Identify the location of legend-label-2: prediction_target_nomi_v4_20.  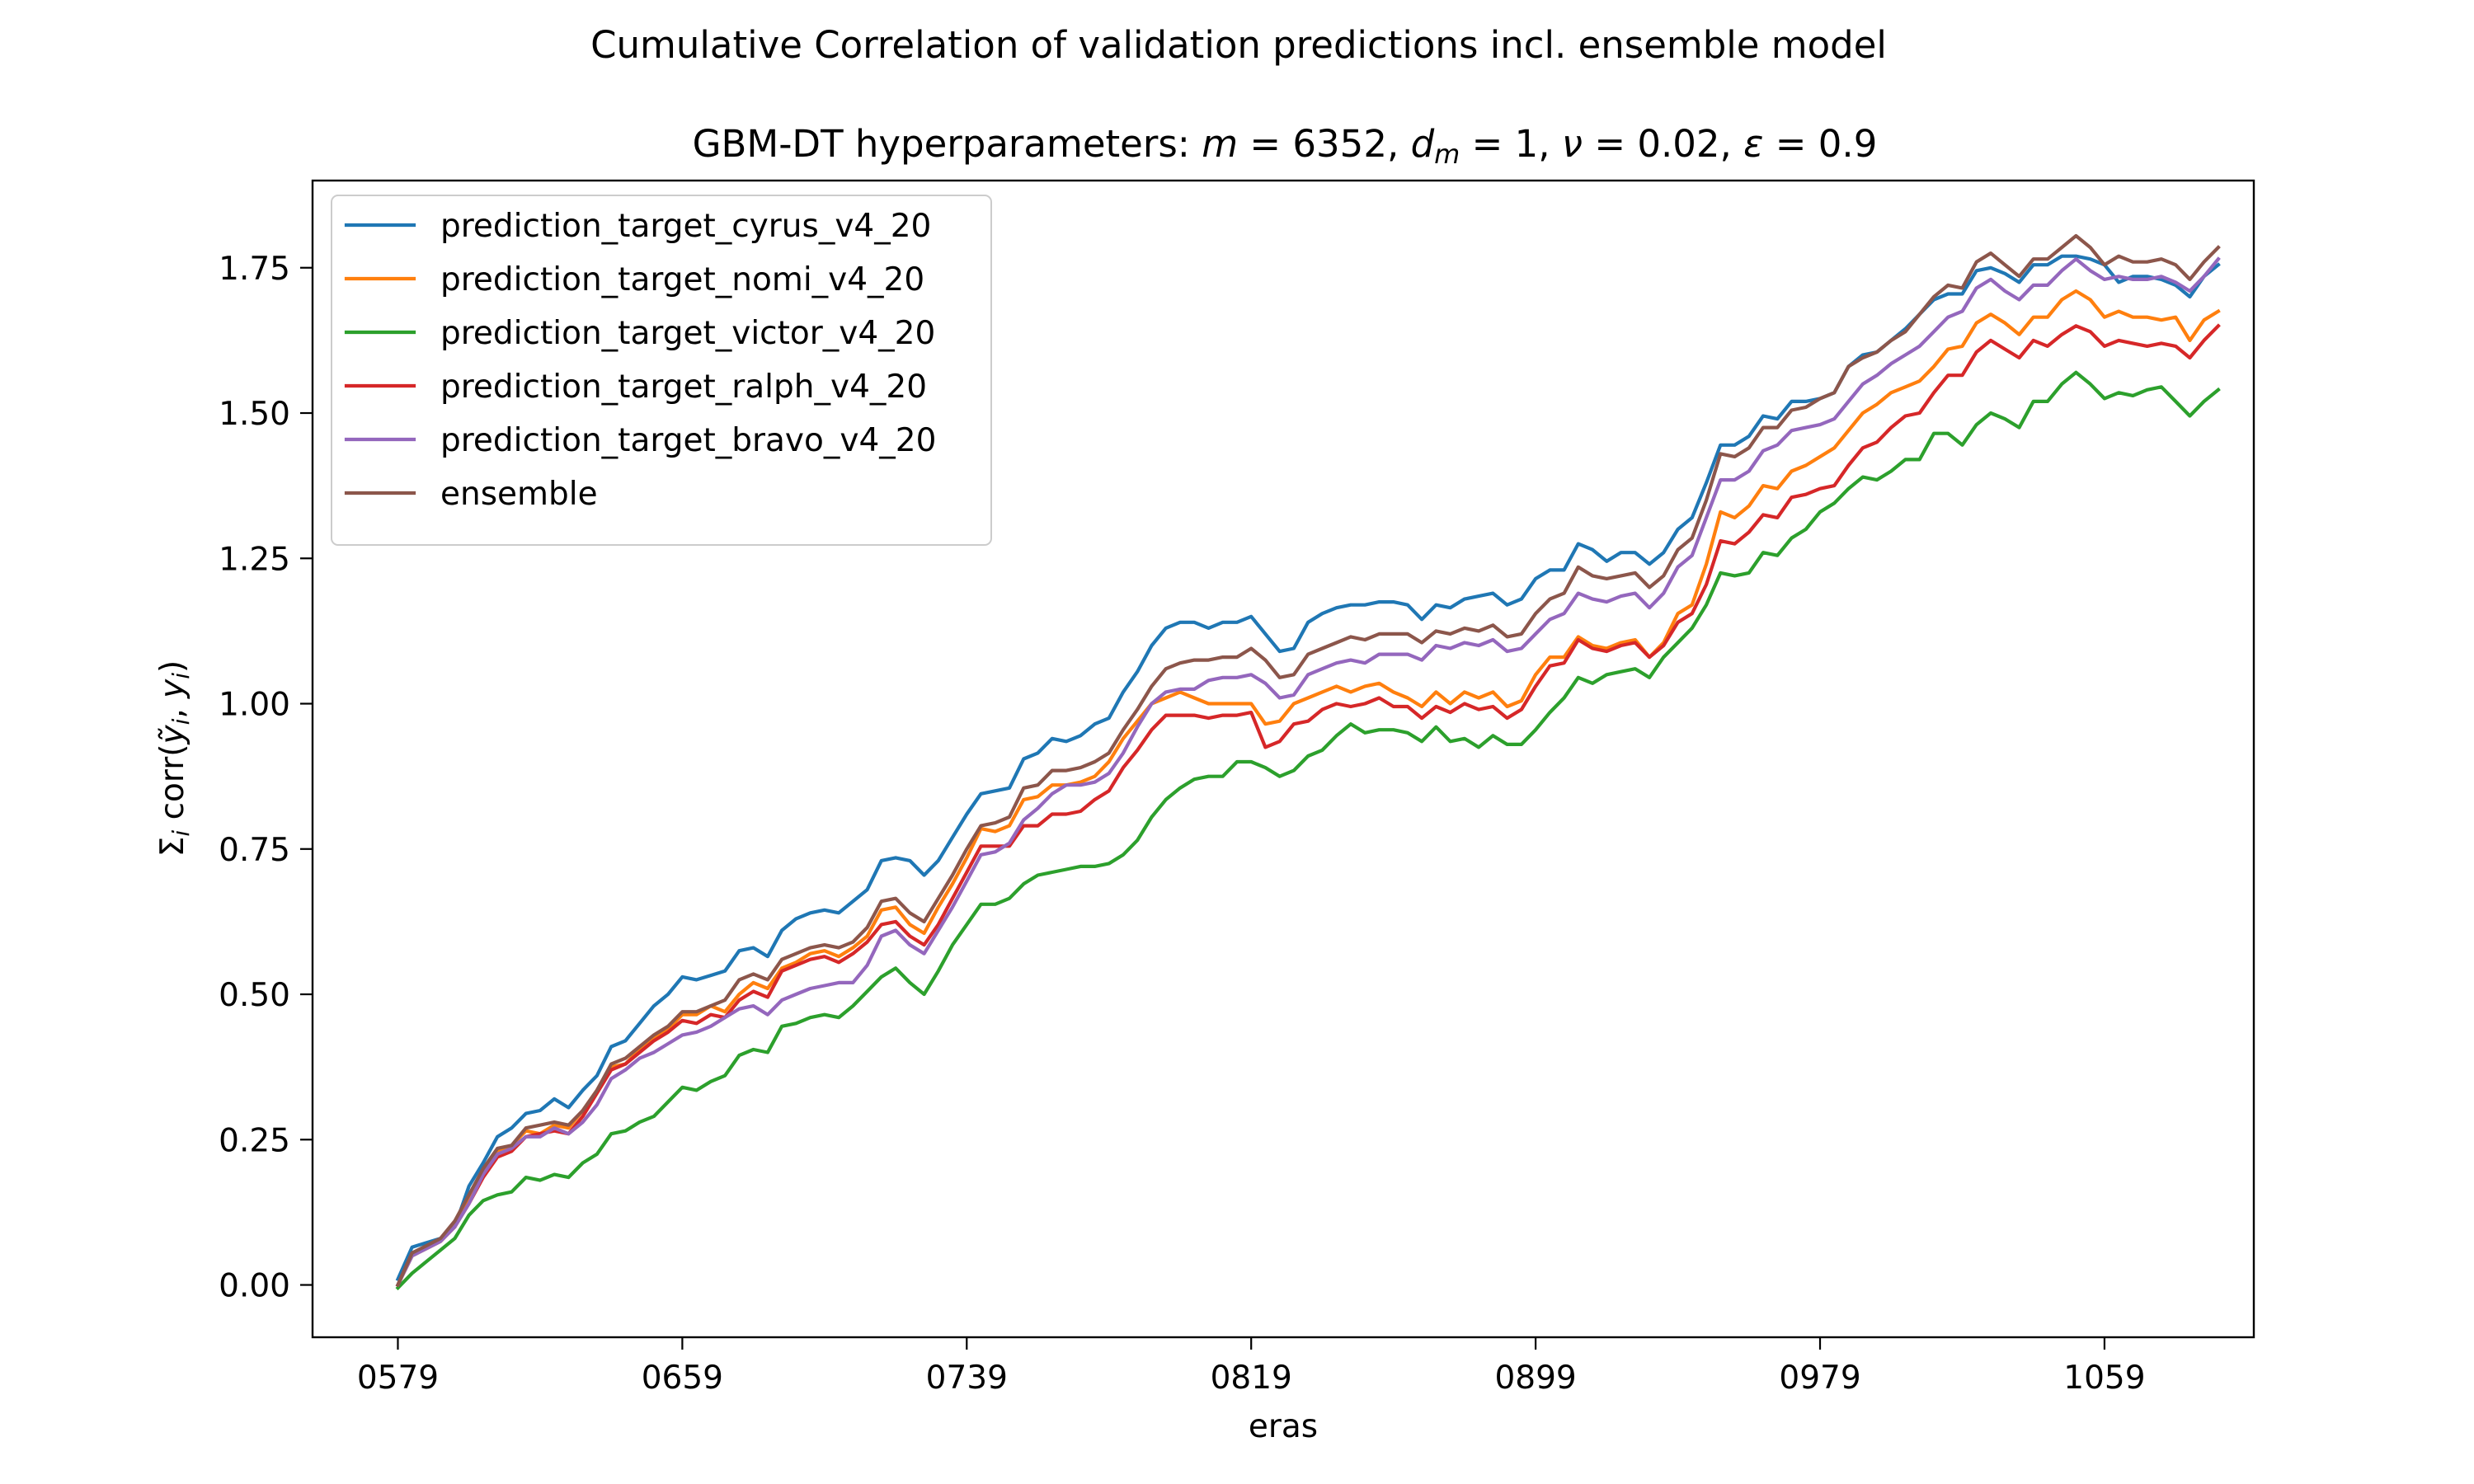
(682, 279).